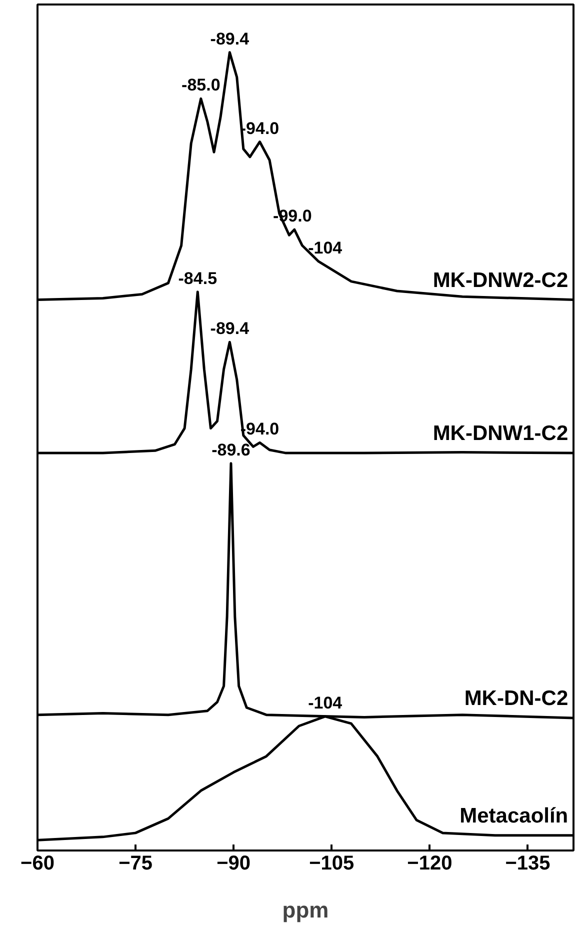 The height and width of the screenshot is (925, 577). I want to click on x-tick-label: −135, so click(527, 863).